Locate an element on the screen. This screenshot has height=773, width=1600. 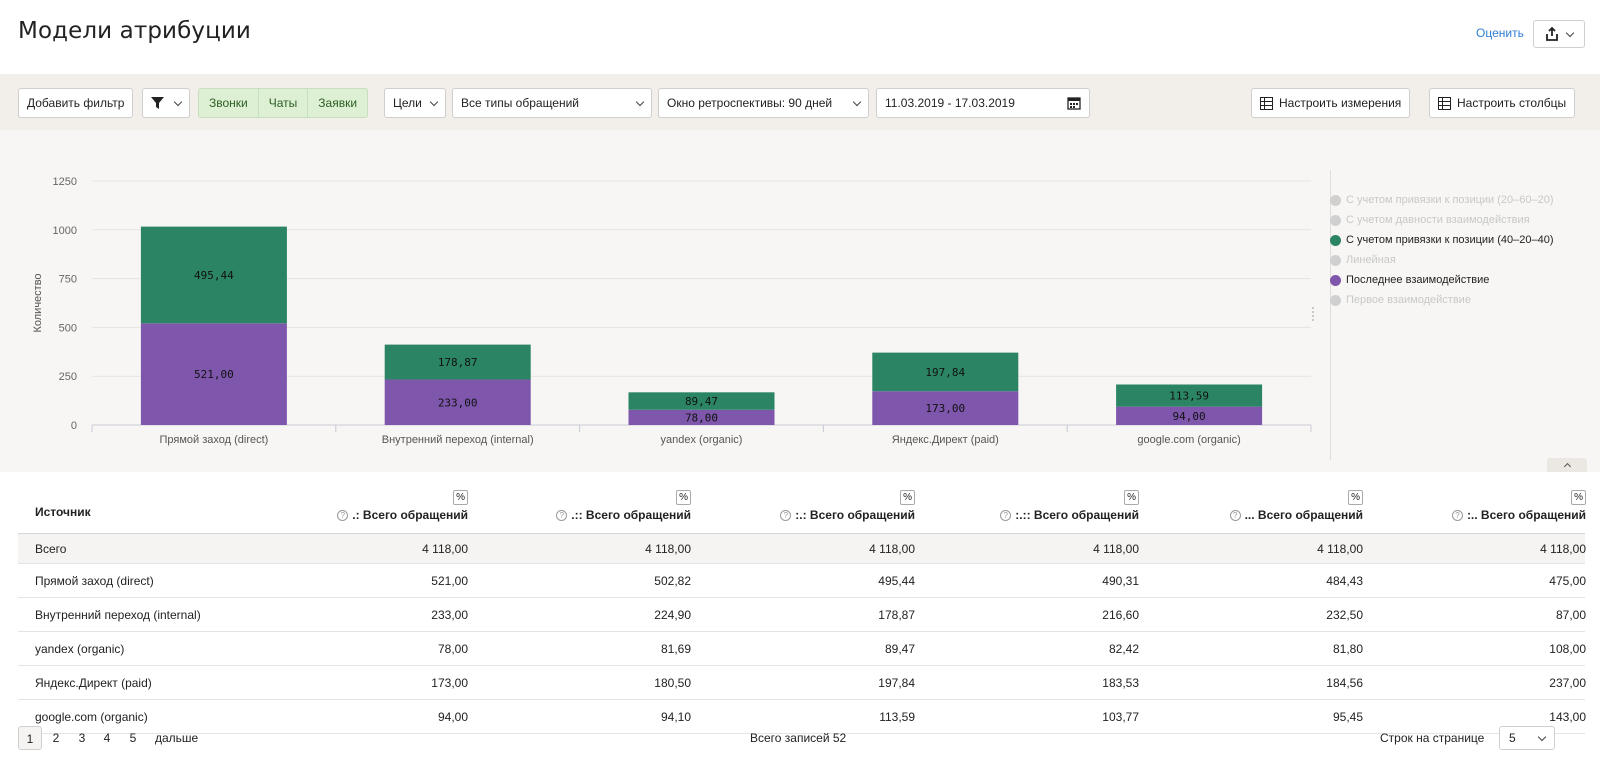
collapse-chart-button is located at coordinates (1567, 465).